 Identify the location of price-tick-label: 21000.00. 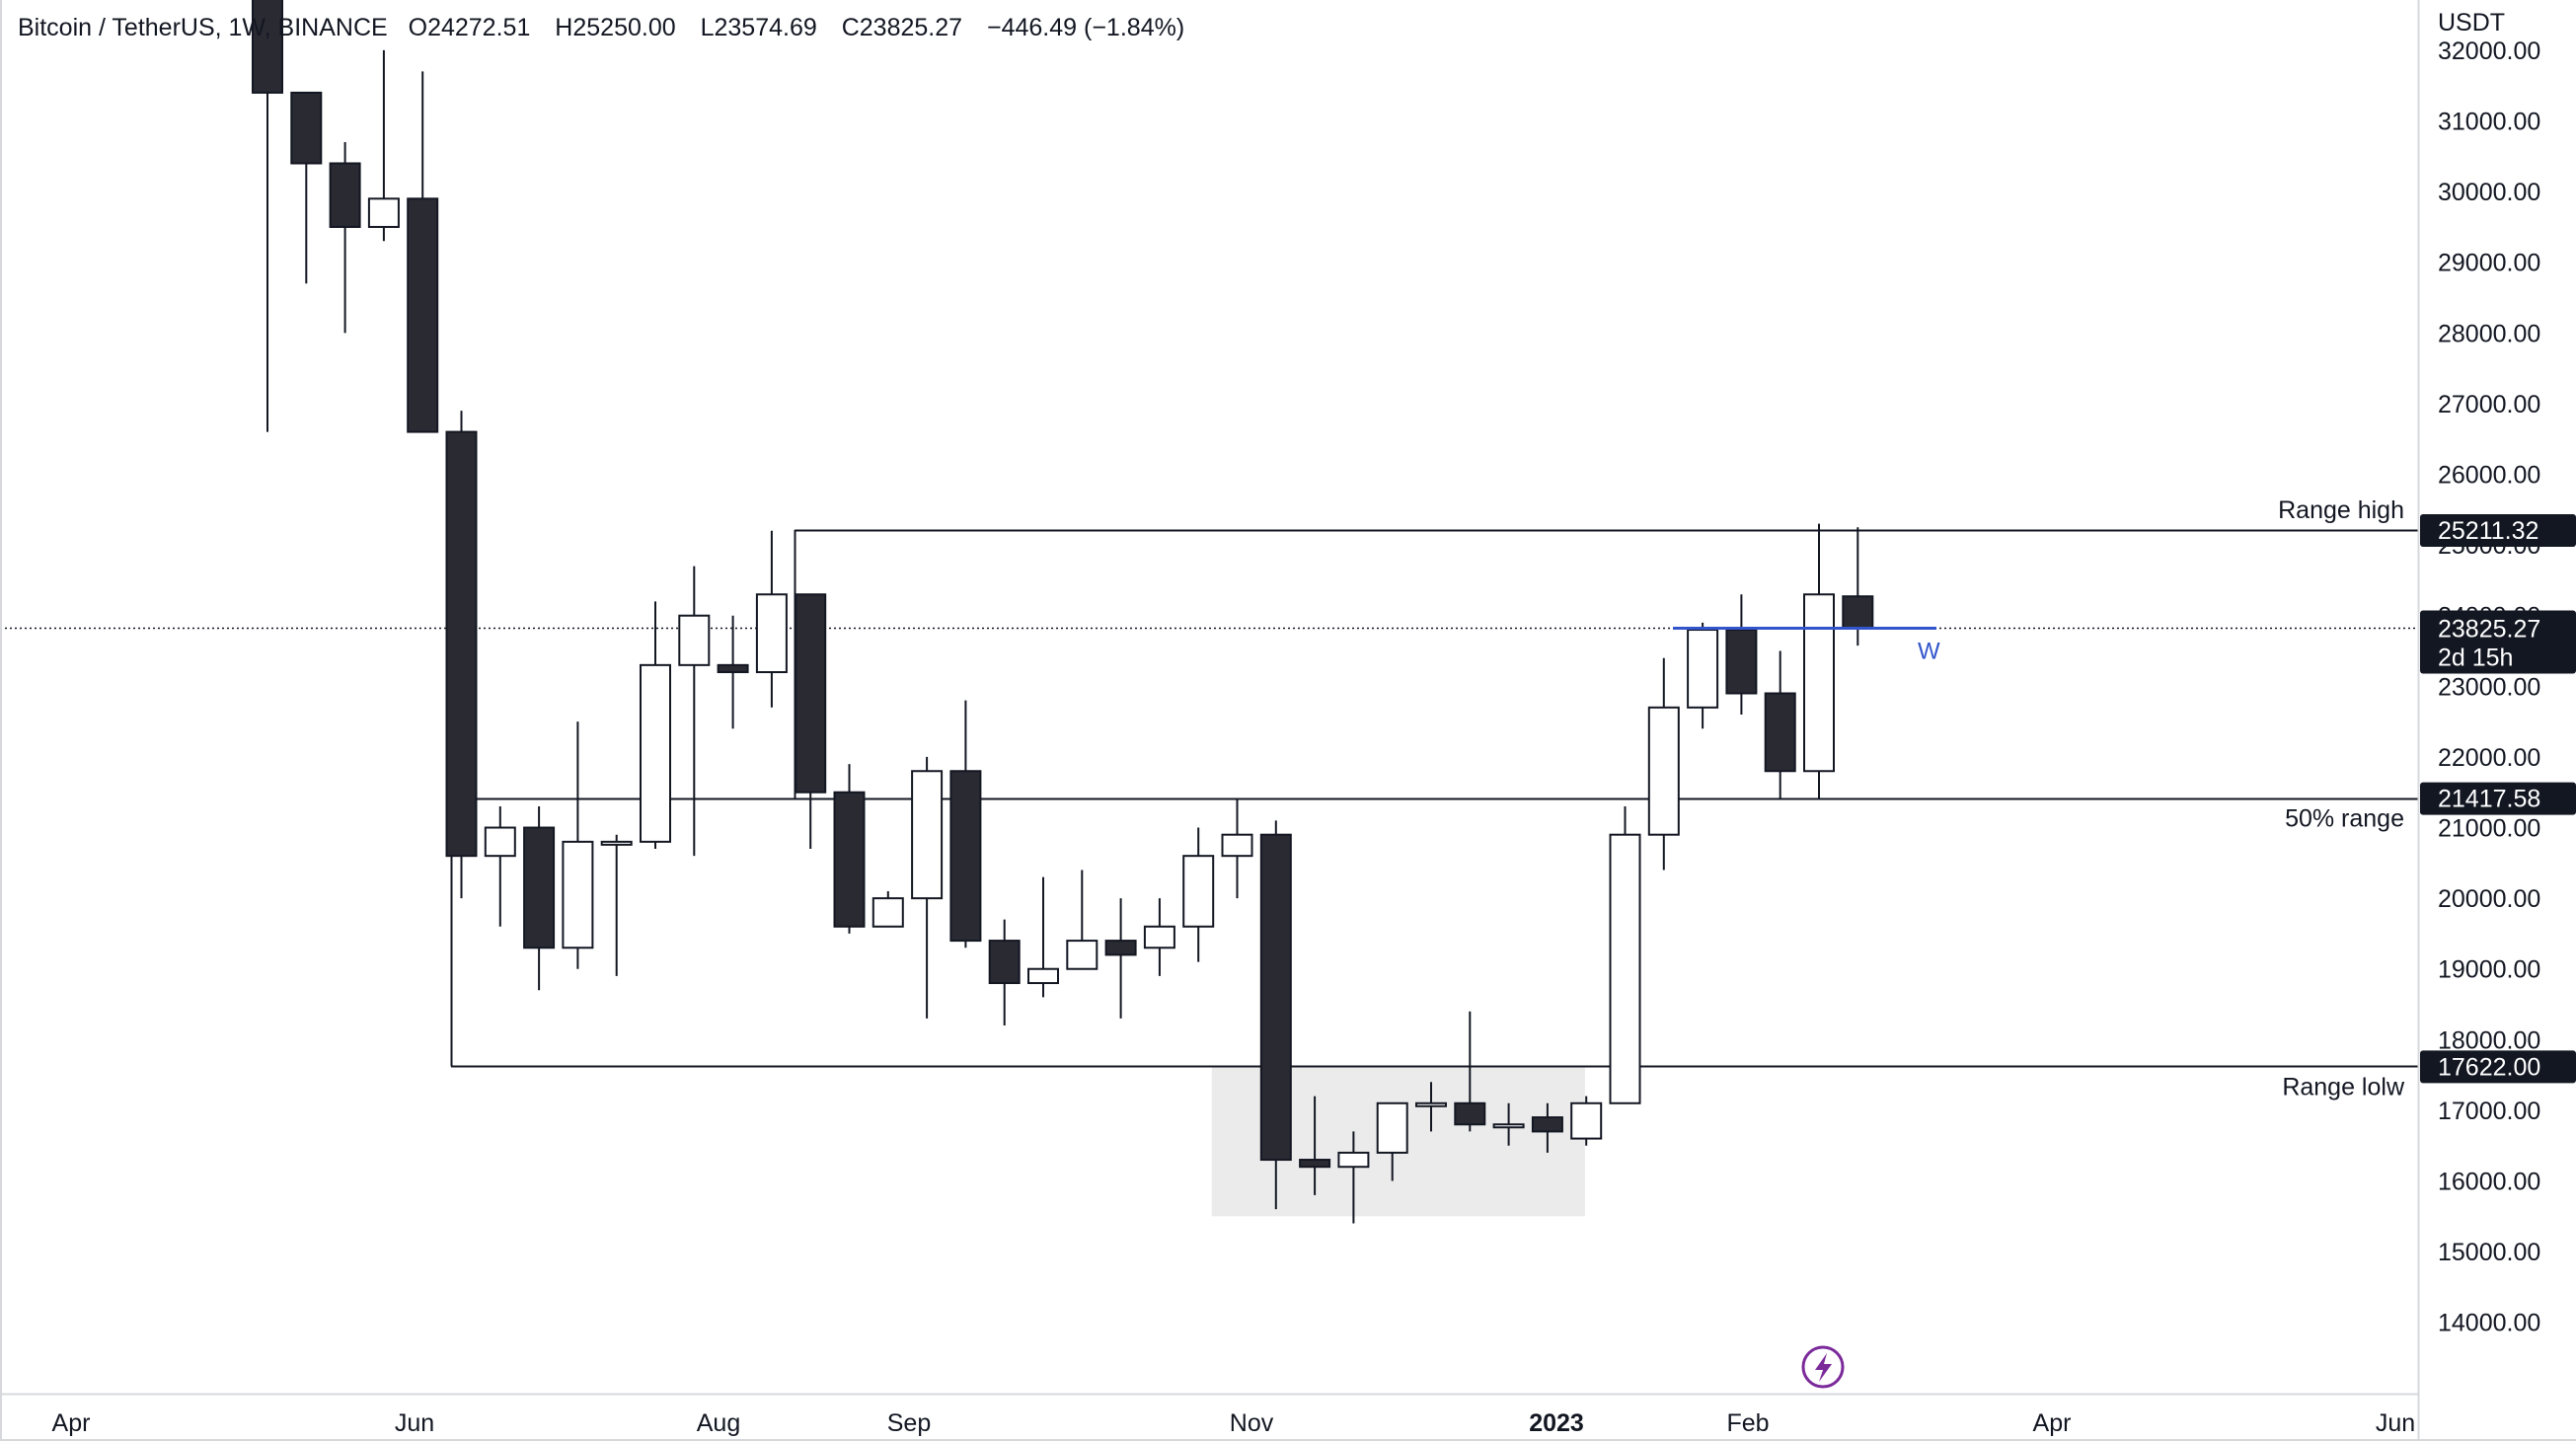
(2489, 829).